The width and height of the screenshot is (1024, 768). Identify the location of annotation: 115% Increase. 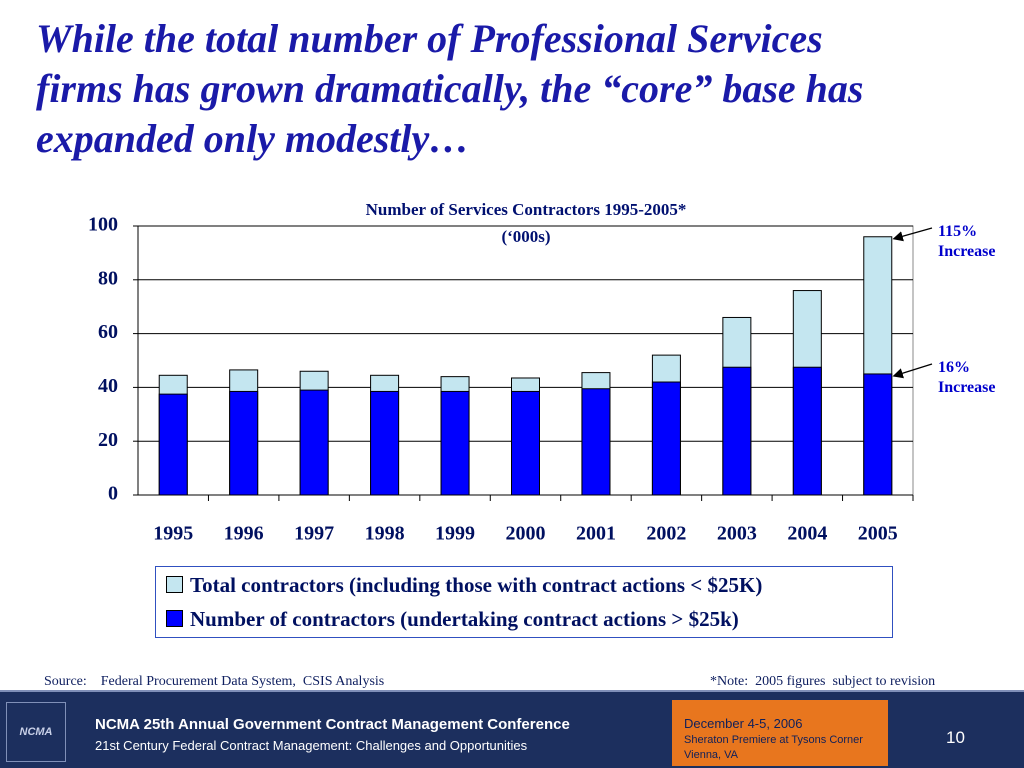
(967, 241).